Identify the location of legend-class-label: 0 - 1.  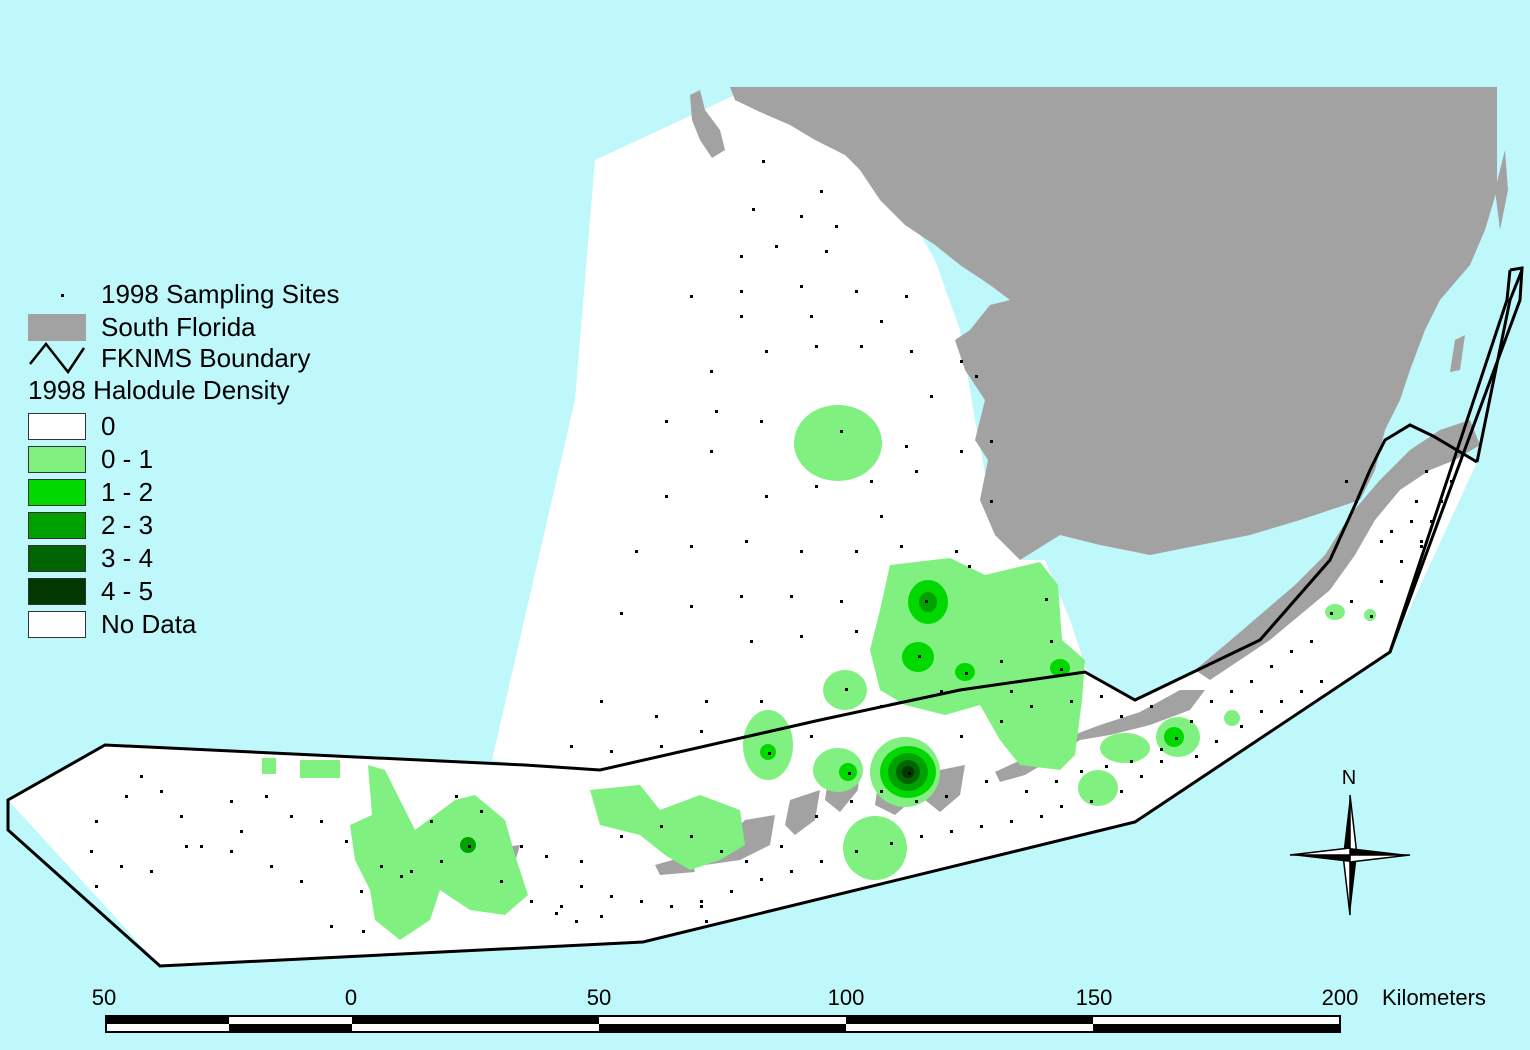
(127, 458).